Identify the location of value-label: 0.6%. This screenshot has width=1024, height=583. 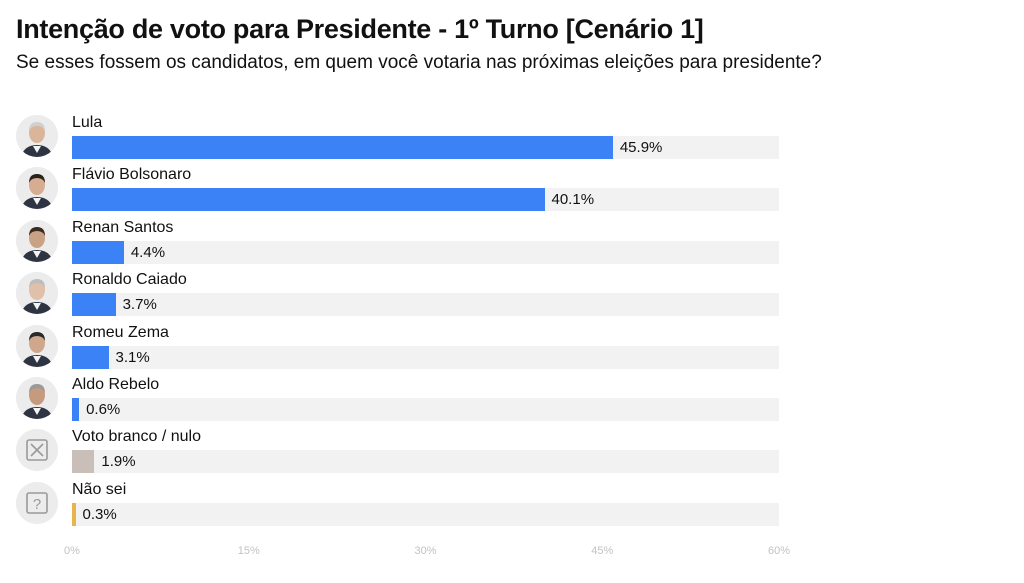
(103, 409).